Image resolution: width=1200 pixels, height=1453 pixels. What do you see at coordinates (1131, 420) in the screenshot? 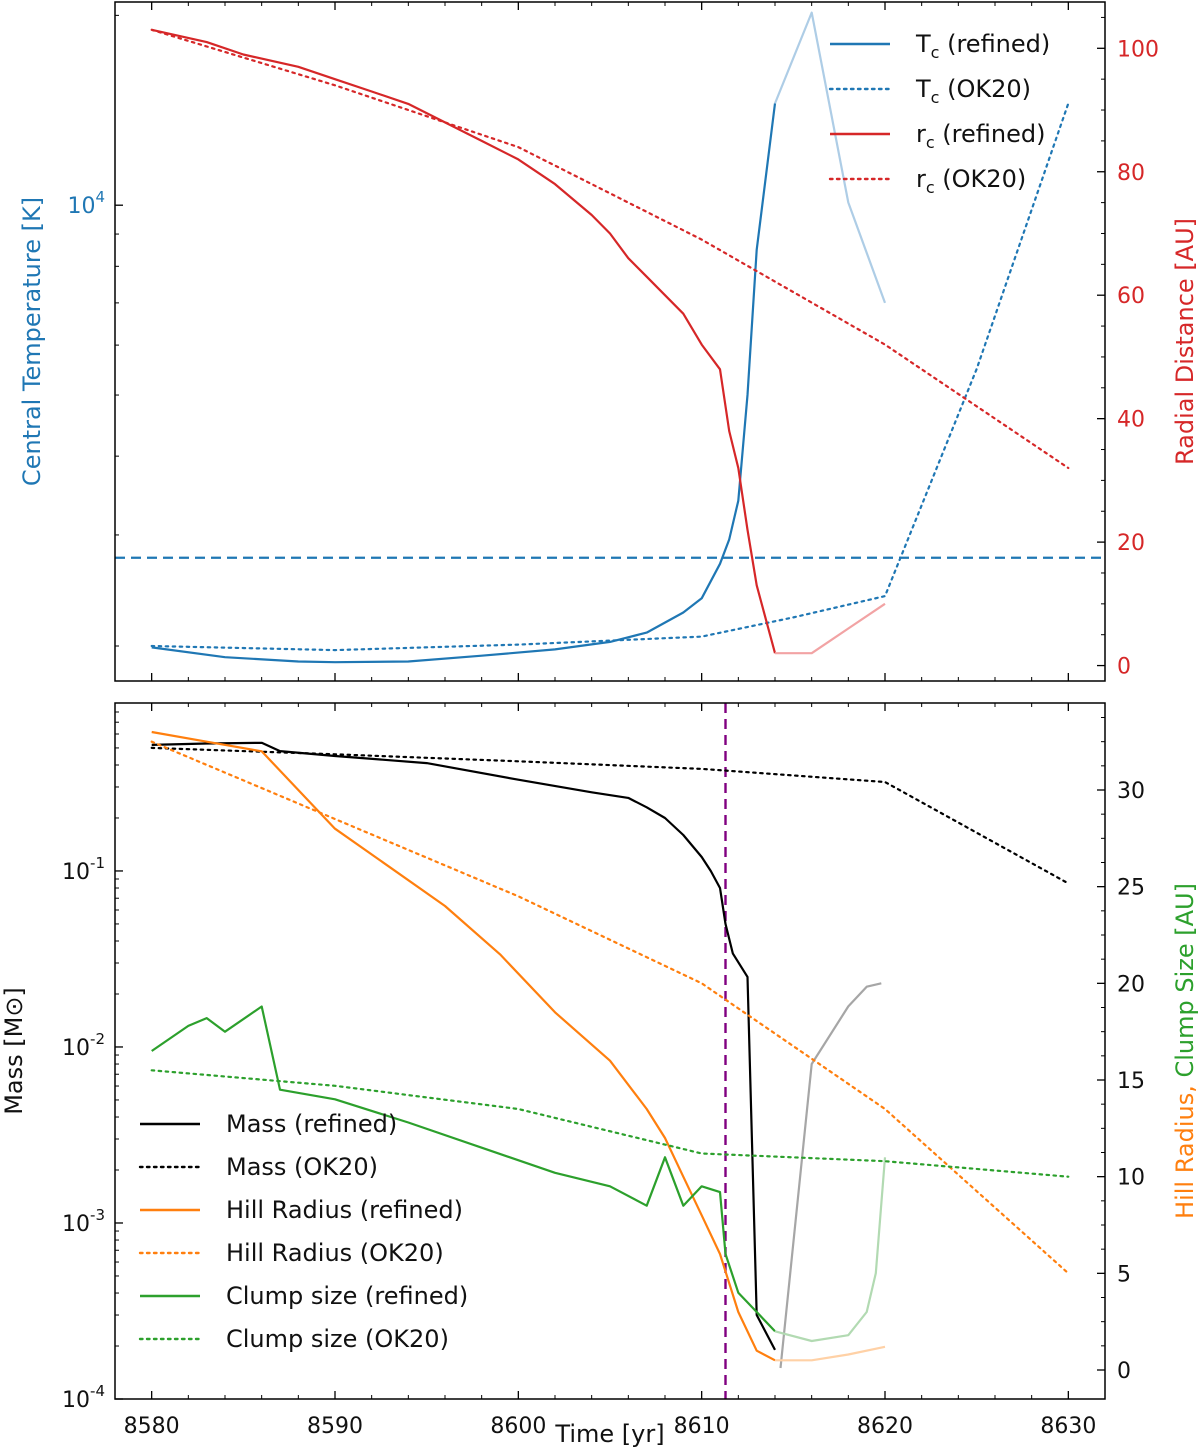
I see `y-right-tick-label: 40` at bounding box center [1131, 420].